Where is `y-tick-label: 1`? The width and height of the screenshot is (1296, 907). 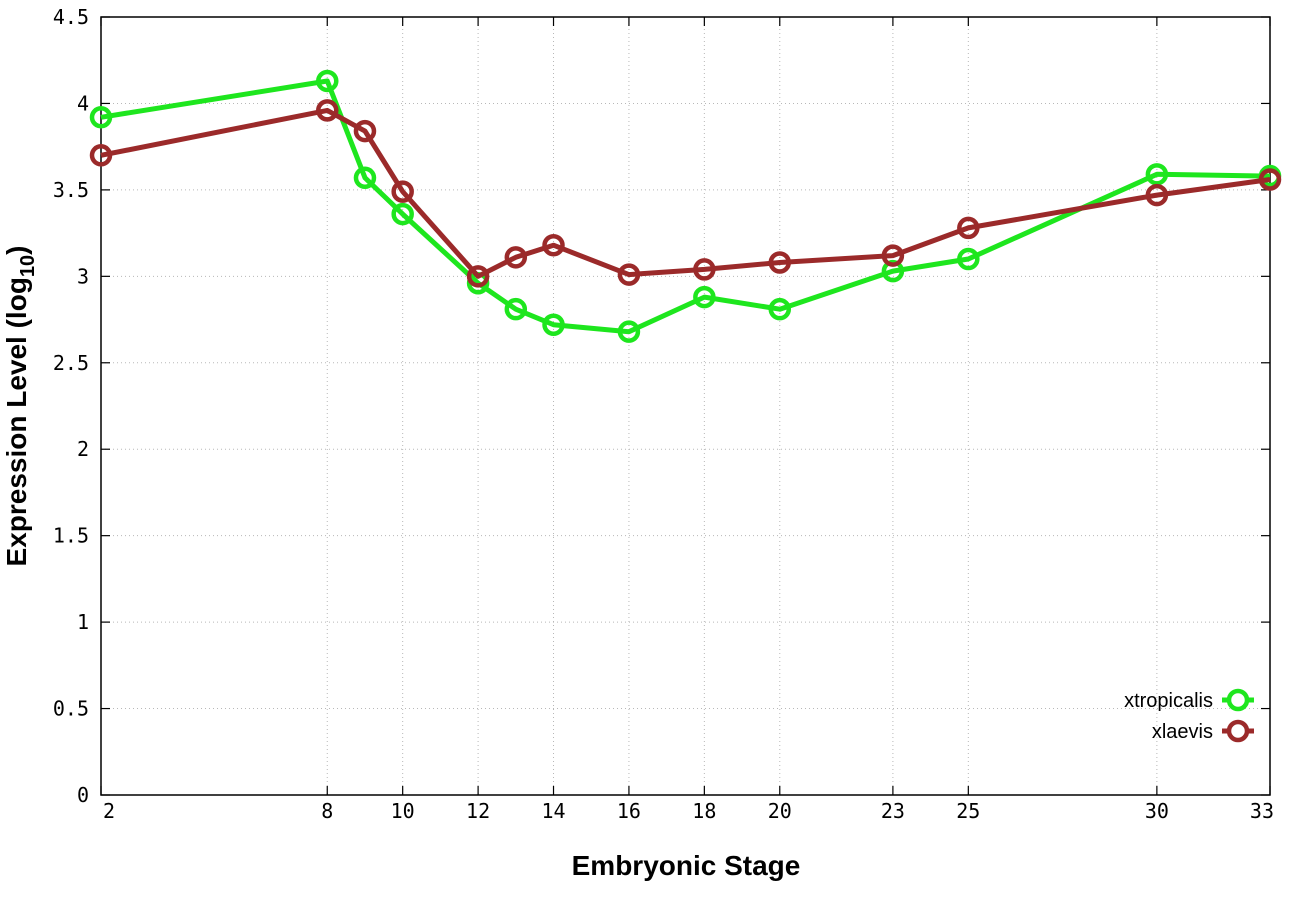
y-tick-label: 1 is located at coordinates (83, 622).